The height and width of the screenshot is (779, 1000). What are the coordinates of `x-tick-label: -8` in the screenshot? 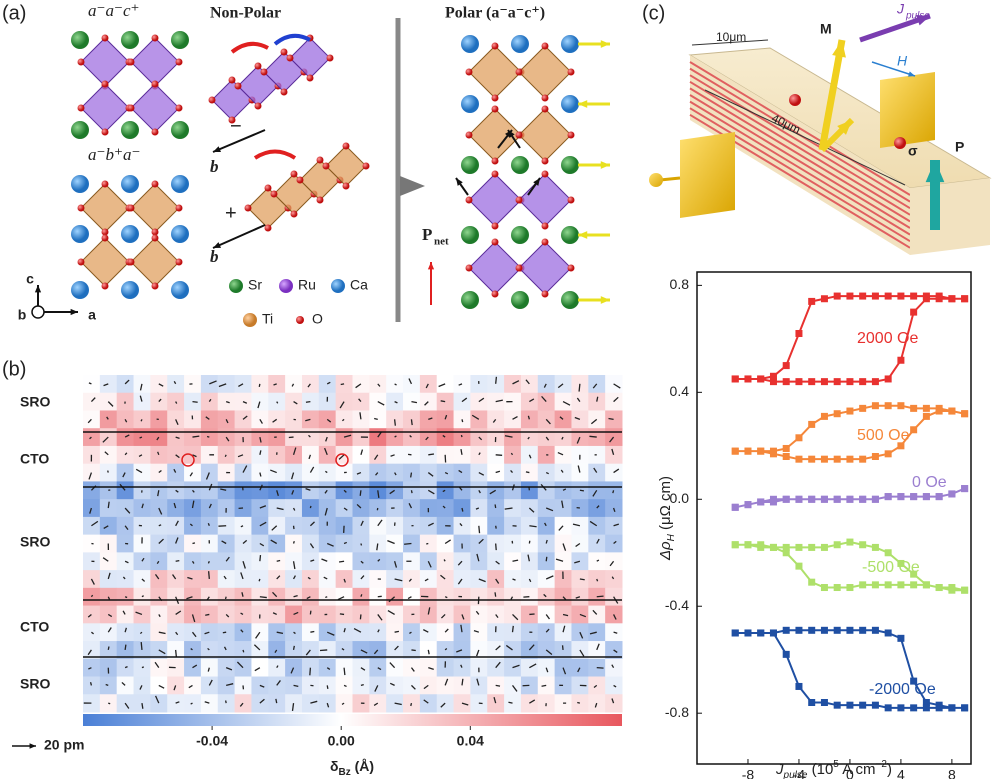 It's located at (748, 773).